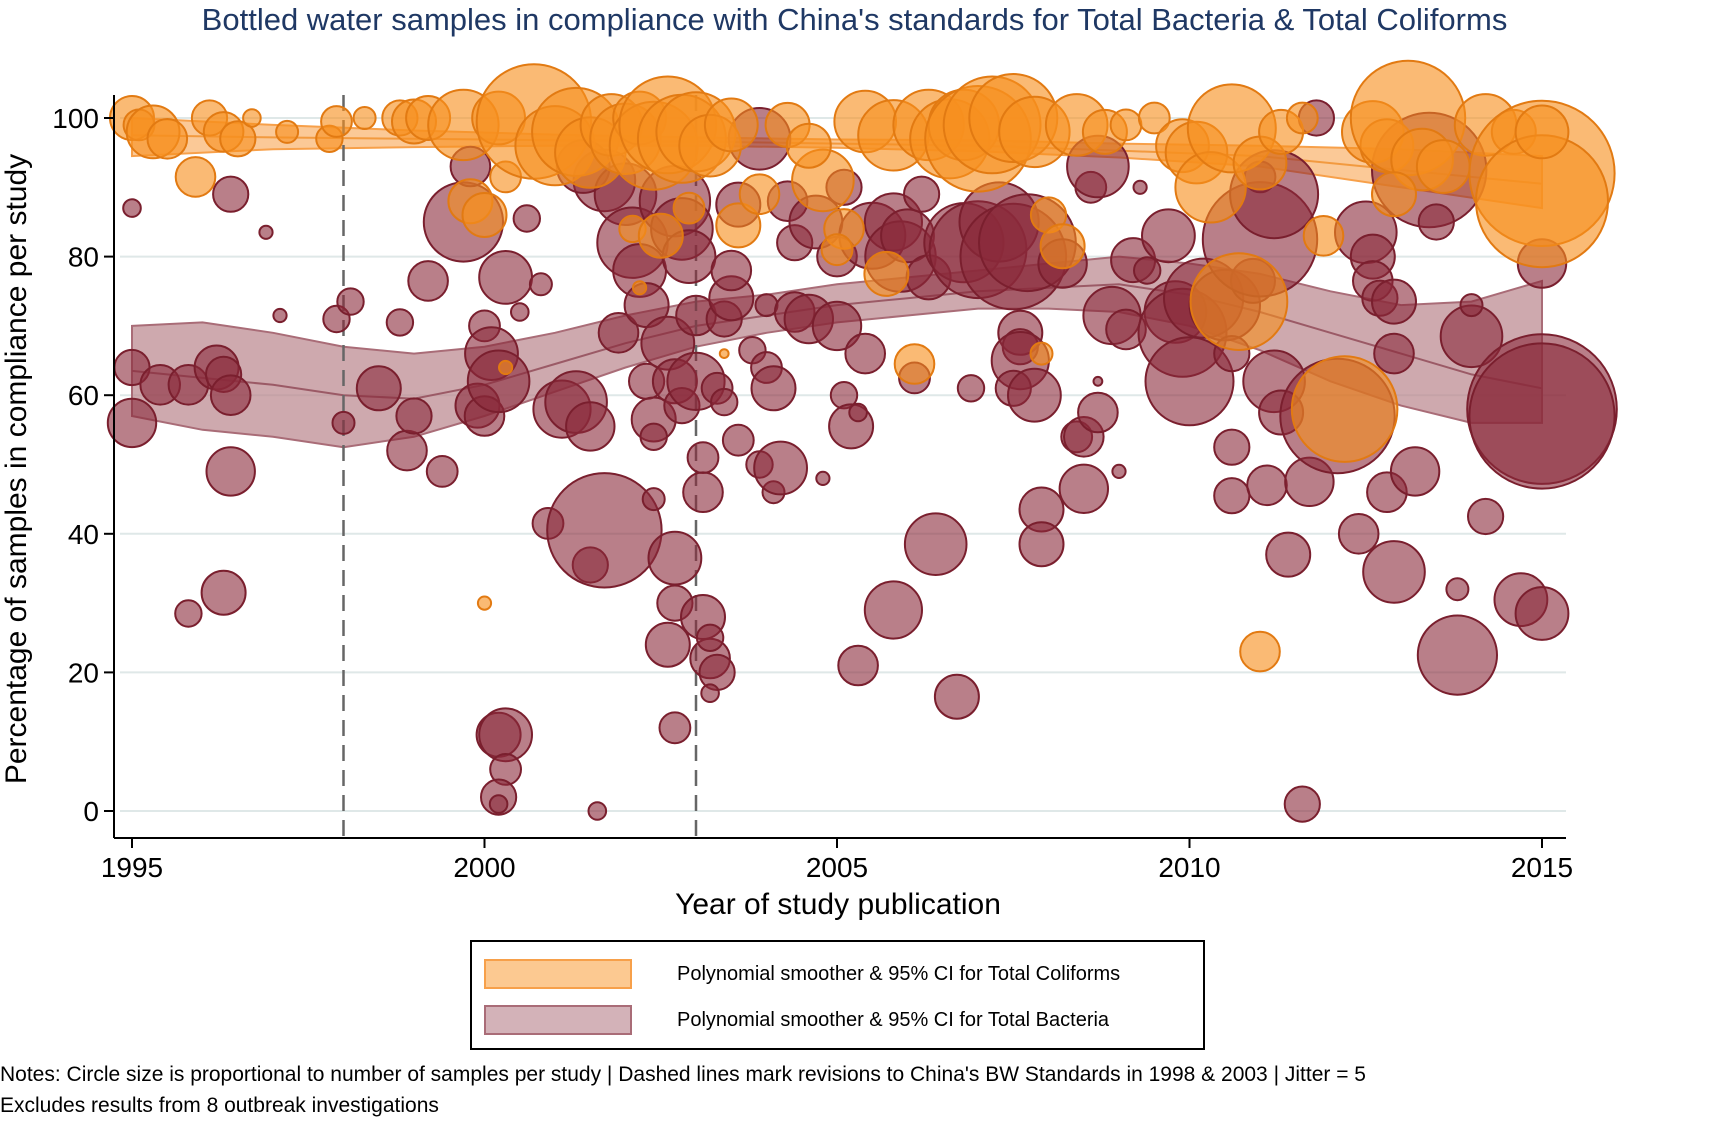 Image resolution: width=1709 pixels, height=1122 pixels. Describe the element at coordinates (83, 257) in the screenshot. I see `y-tick-label: 80` at that location.